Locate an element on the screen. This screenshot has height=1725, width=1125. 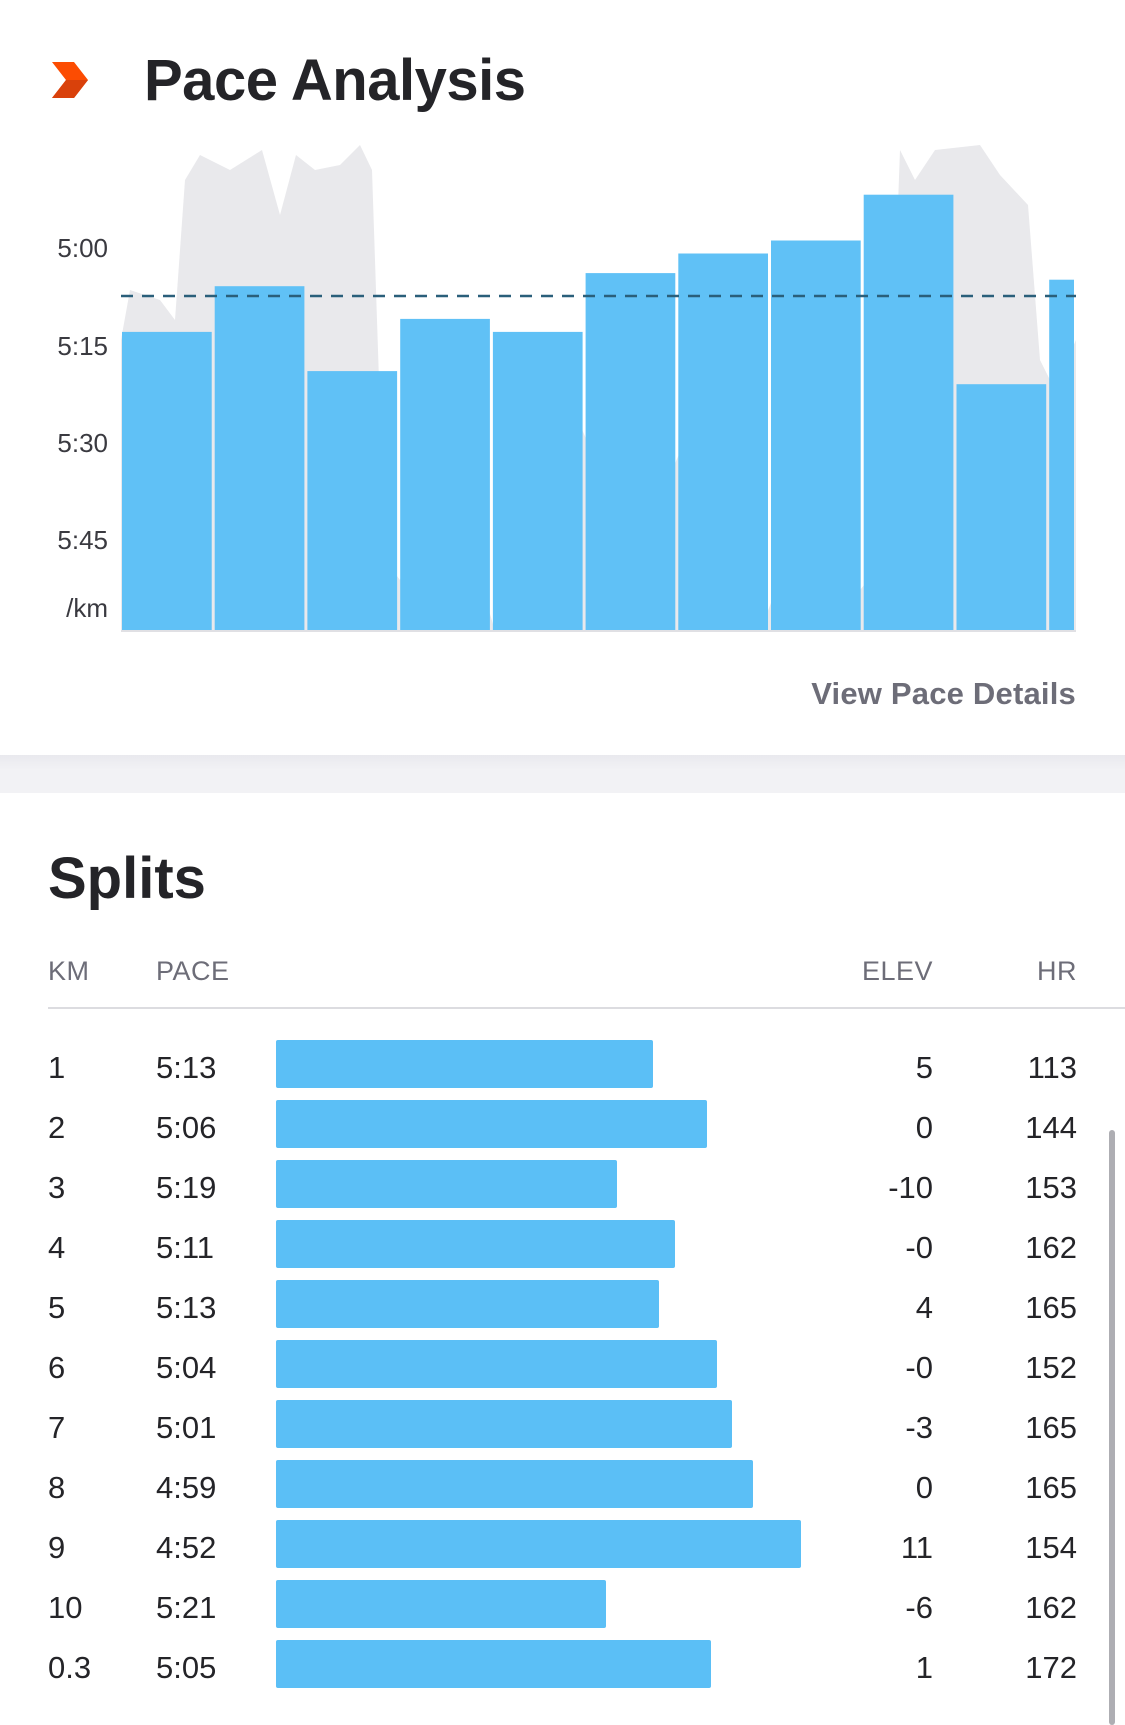
y-axis-labels: 5:00 5:15 5:30 5:45/km is located at coordinates (82, 428).